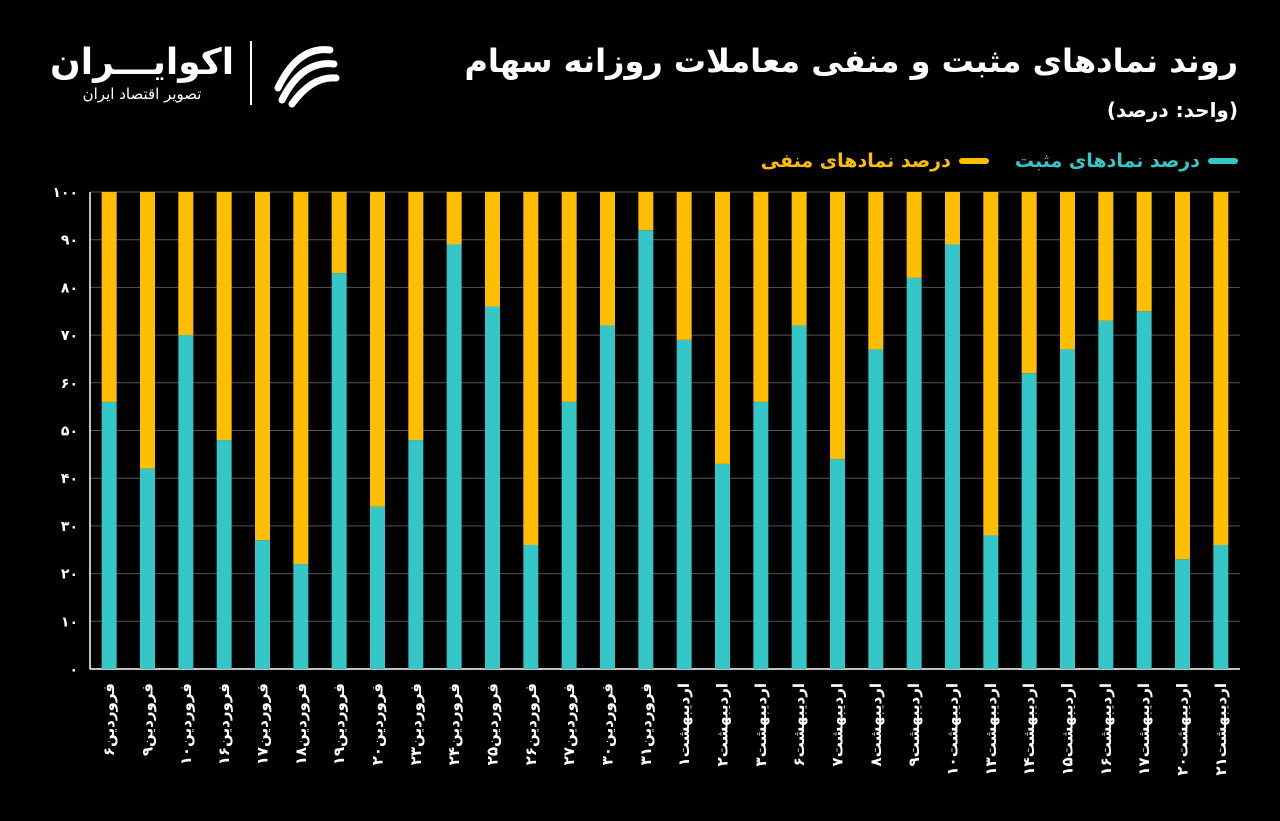  What do you see at coordinates (1107, 161) in the screenshot?
I see `legend-label-positive: درصد نمادهای مثبت` at bounding box center [1107, 161].